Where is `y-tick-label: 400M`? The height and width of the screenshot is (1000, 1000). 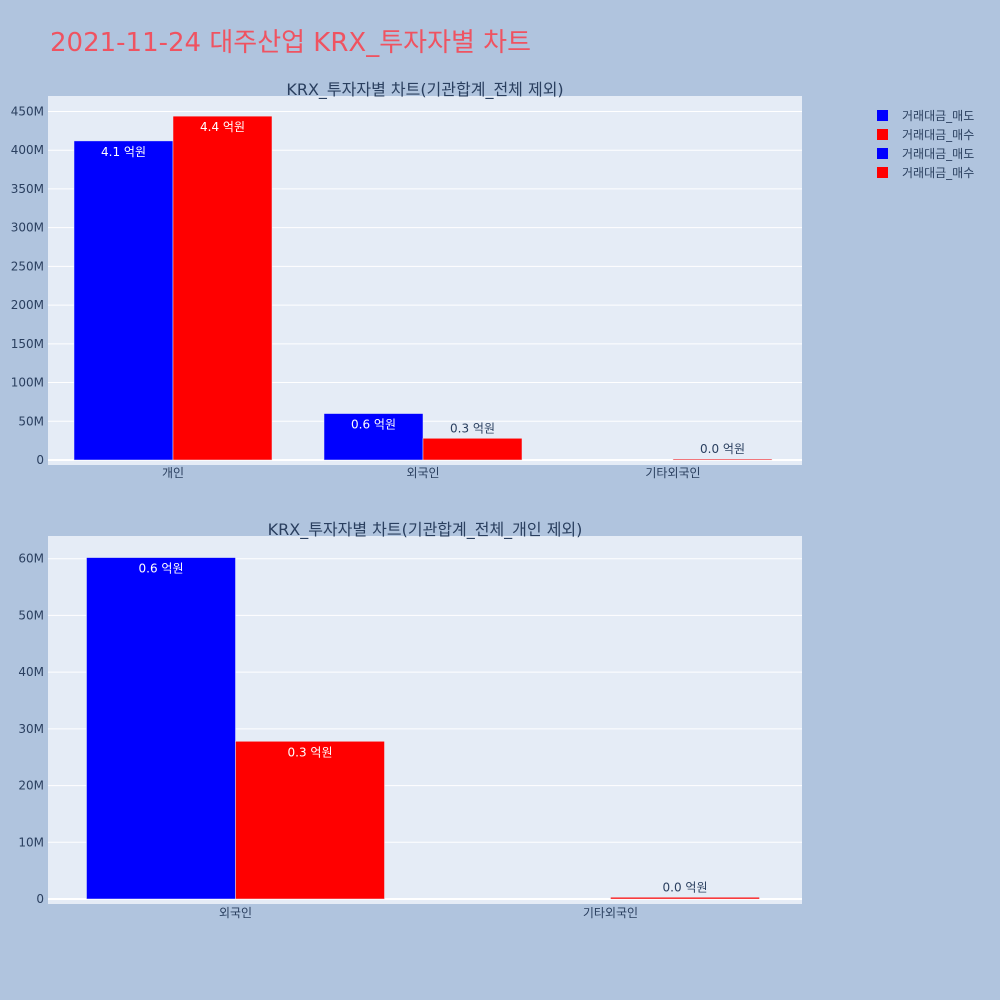 y-tick-label: 400M is located at coordinates (27, 150).